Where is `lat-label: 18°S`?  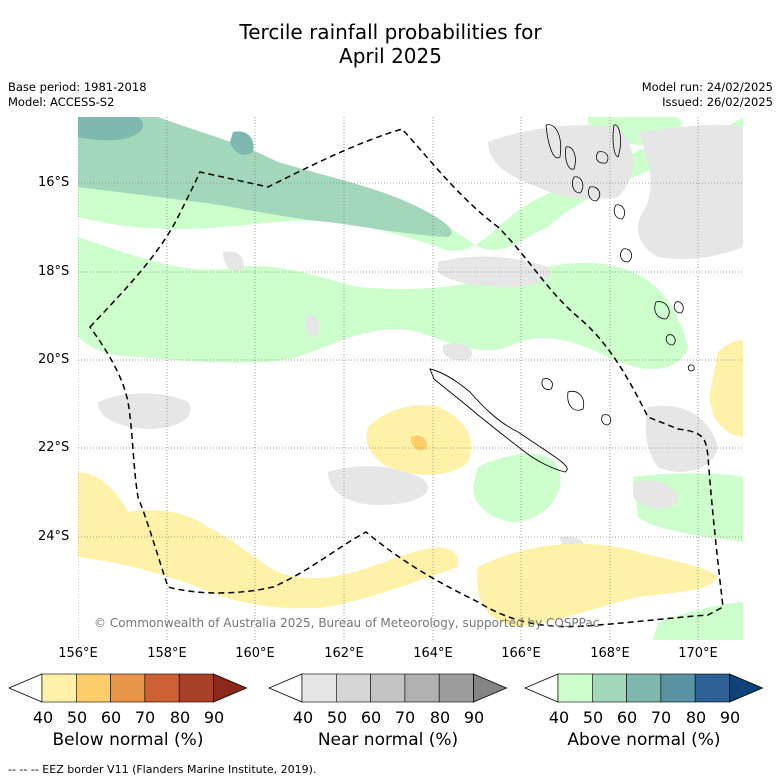
lat-label: 18°S is located at coordinates (54, 271).